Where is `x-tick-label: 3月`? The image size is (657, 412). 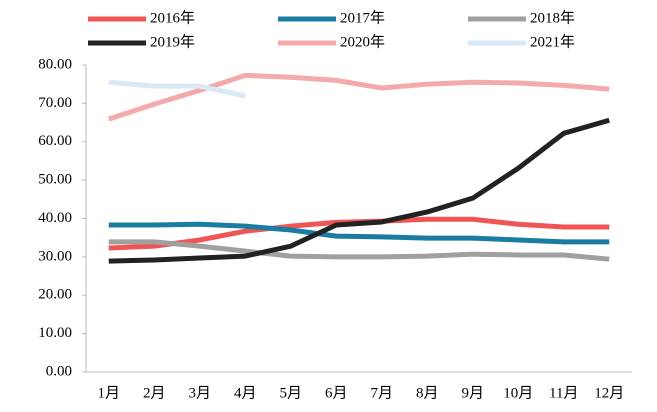 x-tick-label: 3月 is located at coordinates (199, 393).